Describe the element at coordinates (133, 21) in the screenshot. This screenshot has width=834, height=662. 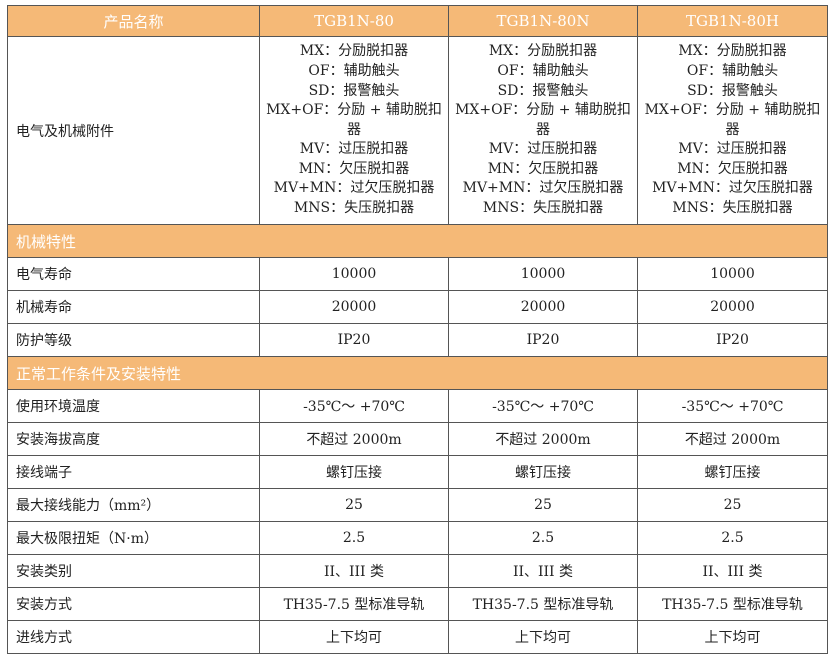
I see `header-label: 产品名称` at that location.